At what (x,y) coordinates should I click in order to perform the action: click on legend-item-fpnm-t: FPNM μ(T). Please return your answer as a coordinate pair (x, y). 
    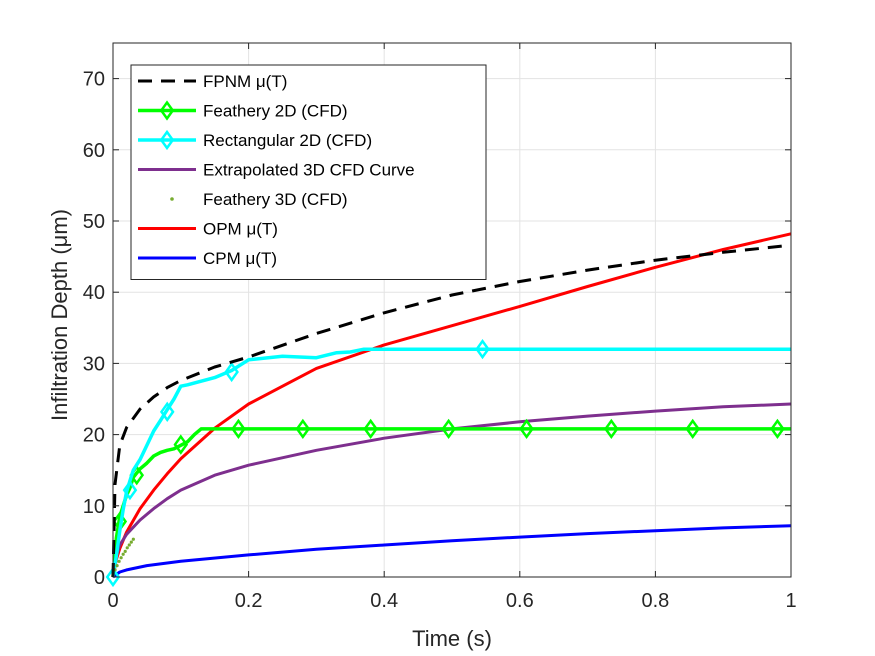
    Looking at the image, I should click on (212, 81).